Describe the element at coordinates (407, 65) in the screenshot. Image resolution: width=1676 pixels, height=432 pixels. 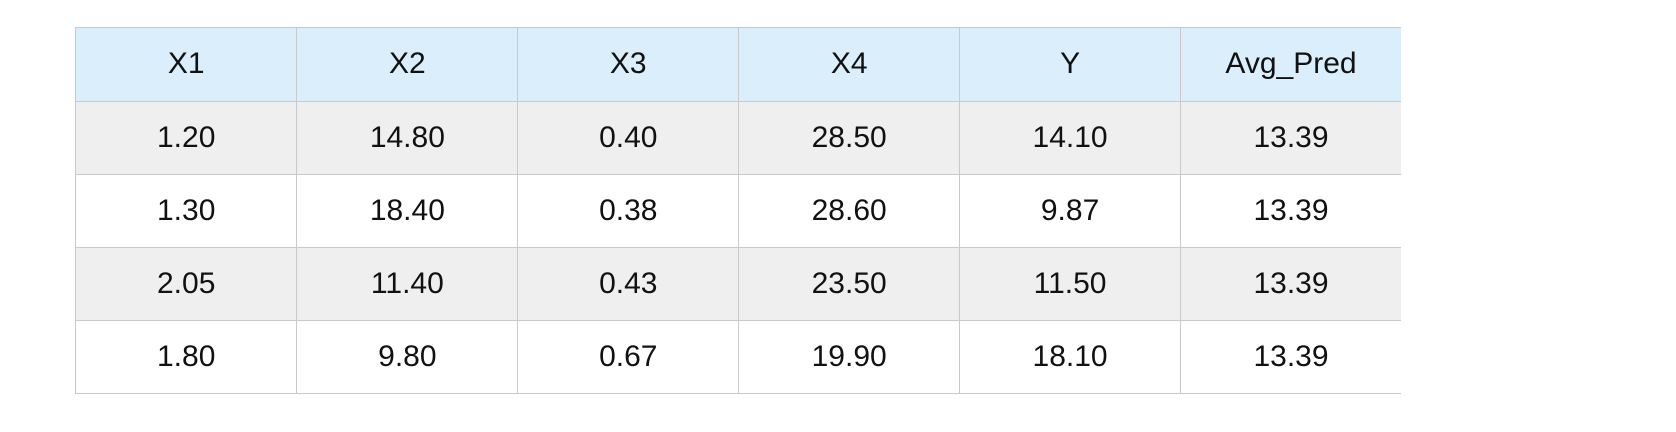
I see `column-header-x2: X2` at that location.